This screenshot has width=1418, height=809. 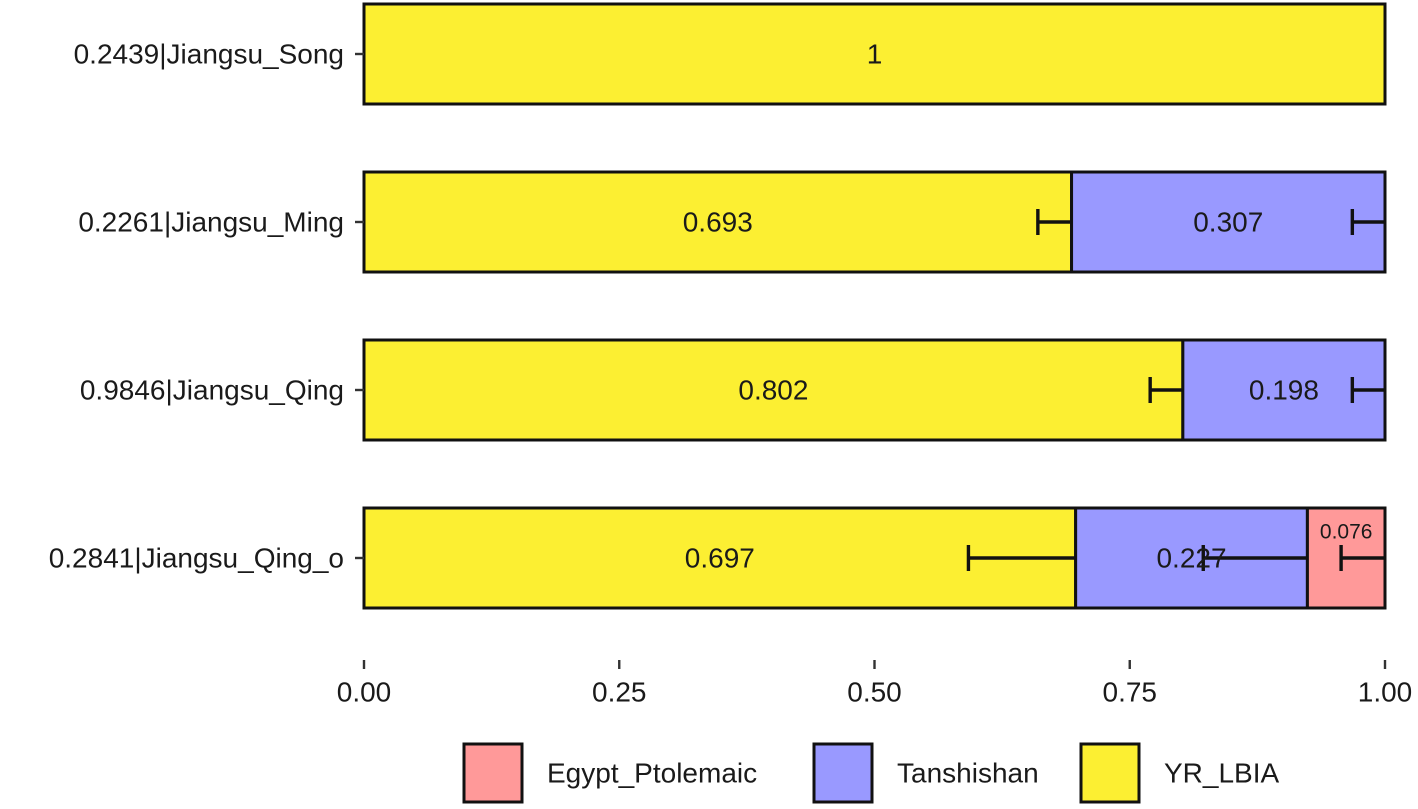 What do you see at coordinates (773, 390) in the screenshot?
I see `value-label-yr-lbia-2: 0.802` at bounding box center [773, 390].